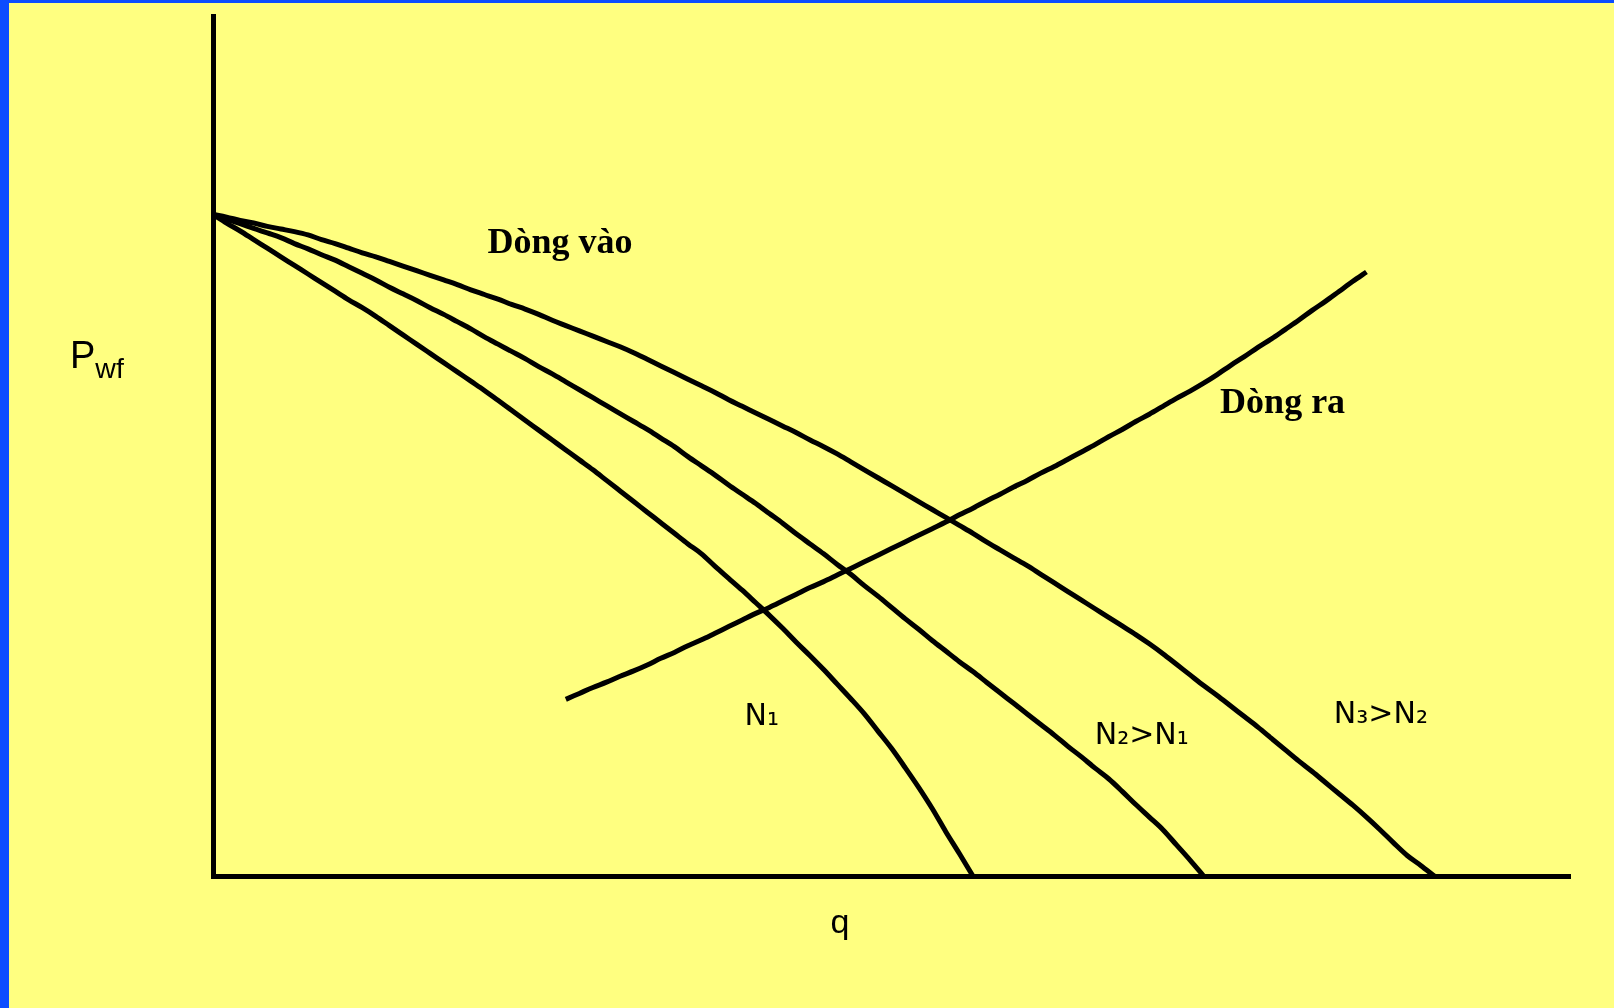  I want to click on x-axis-title: q, so click(840, 921).